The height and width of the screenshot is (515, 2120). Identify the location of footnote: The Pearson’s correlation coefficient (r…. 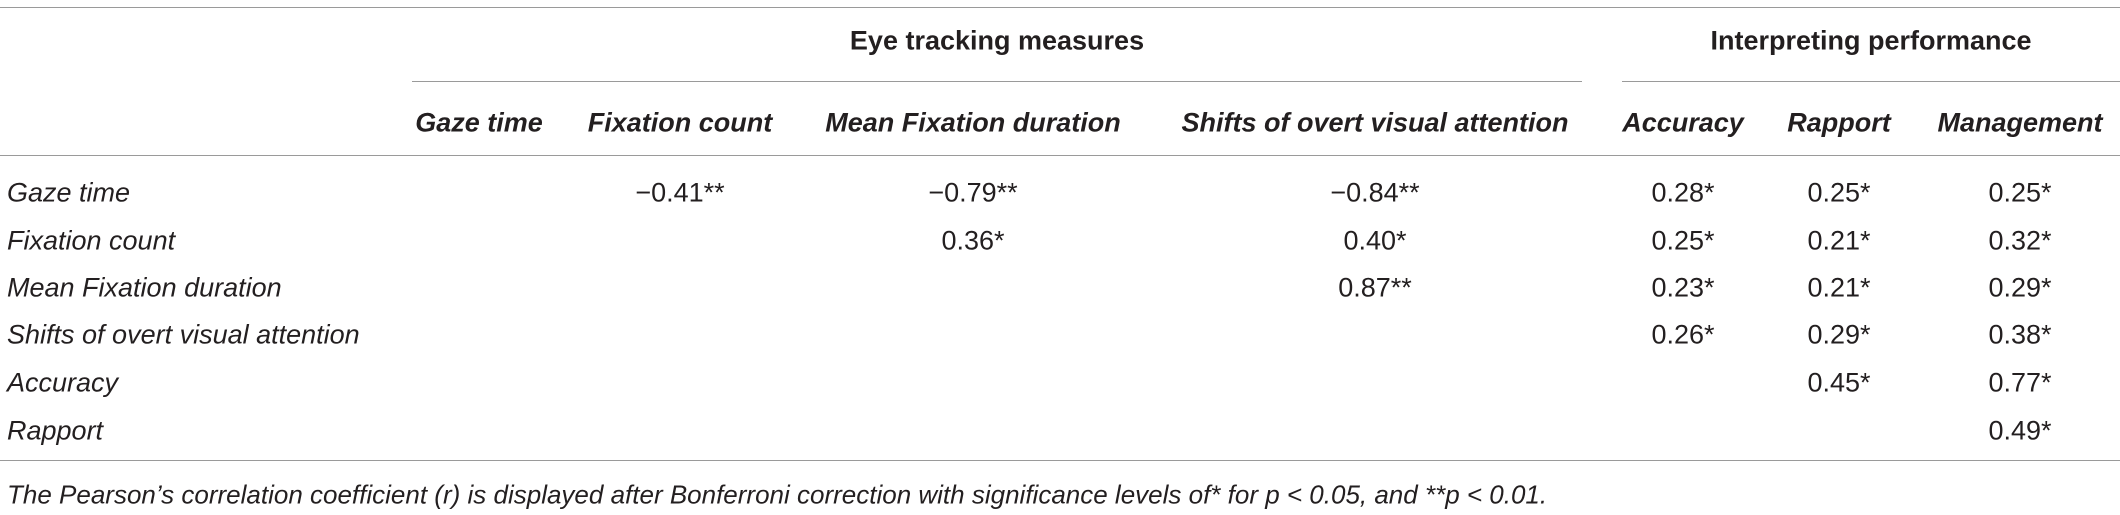
(777, 494).